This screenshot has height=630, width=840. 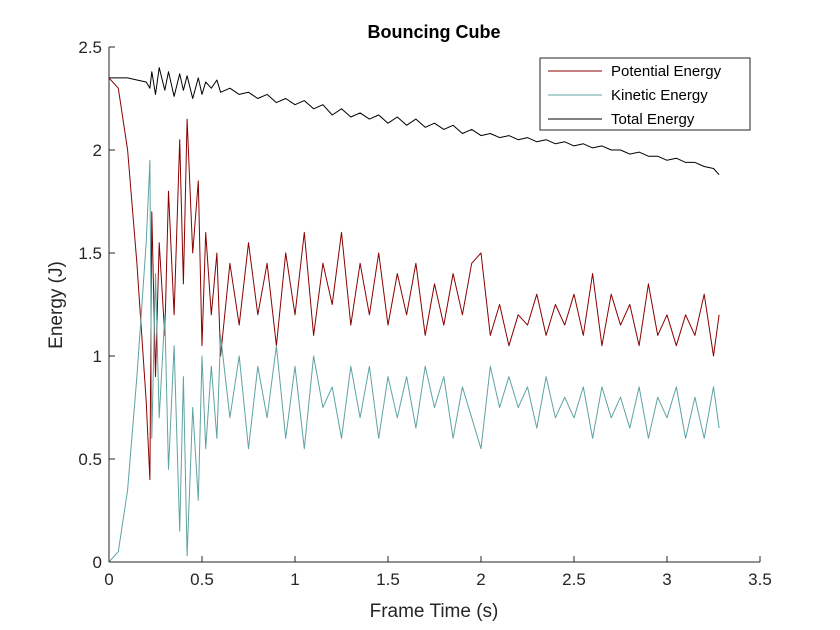 I want to click on legend-label-potential-energy: Potential Energy, so click(x=666, y=71).